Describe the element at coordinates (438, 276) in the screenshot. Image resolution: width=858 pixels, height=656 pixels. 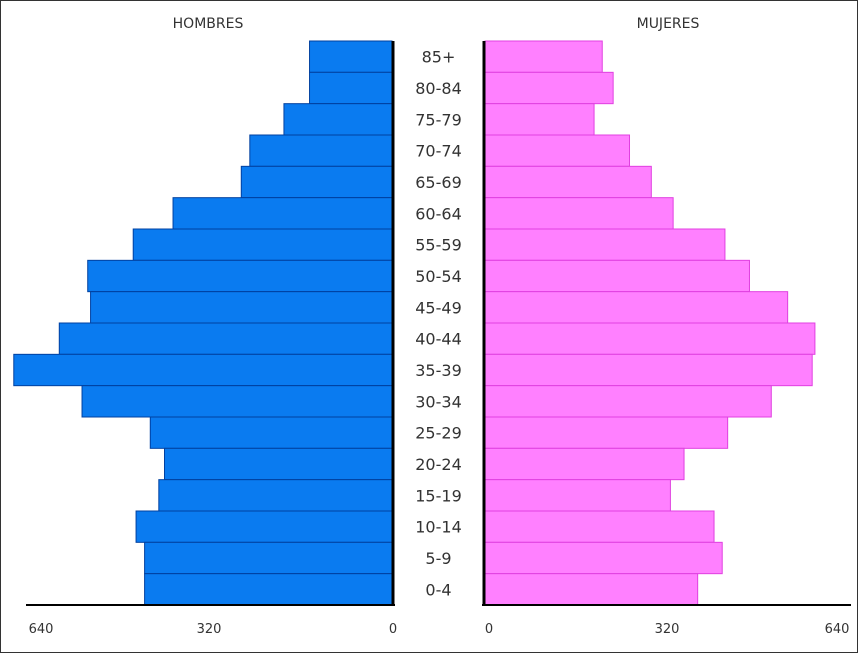
I see `age-label-50-54: 50-54` at that location.